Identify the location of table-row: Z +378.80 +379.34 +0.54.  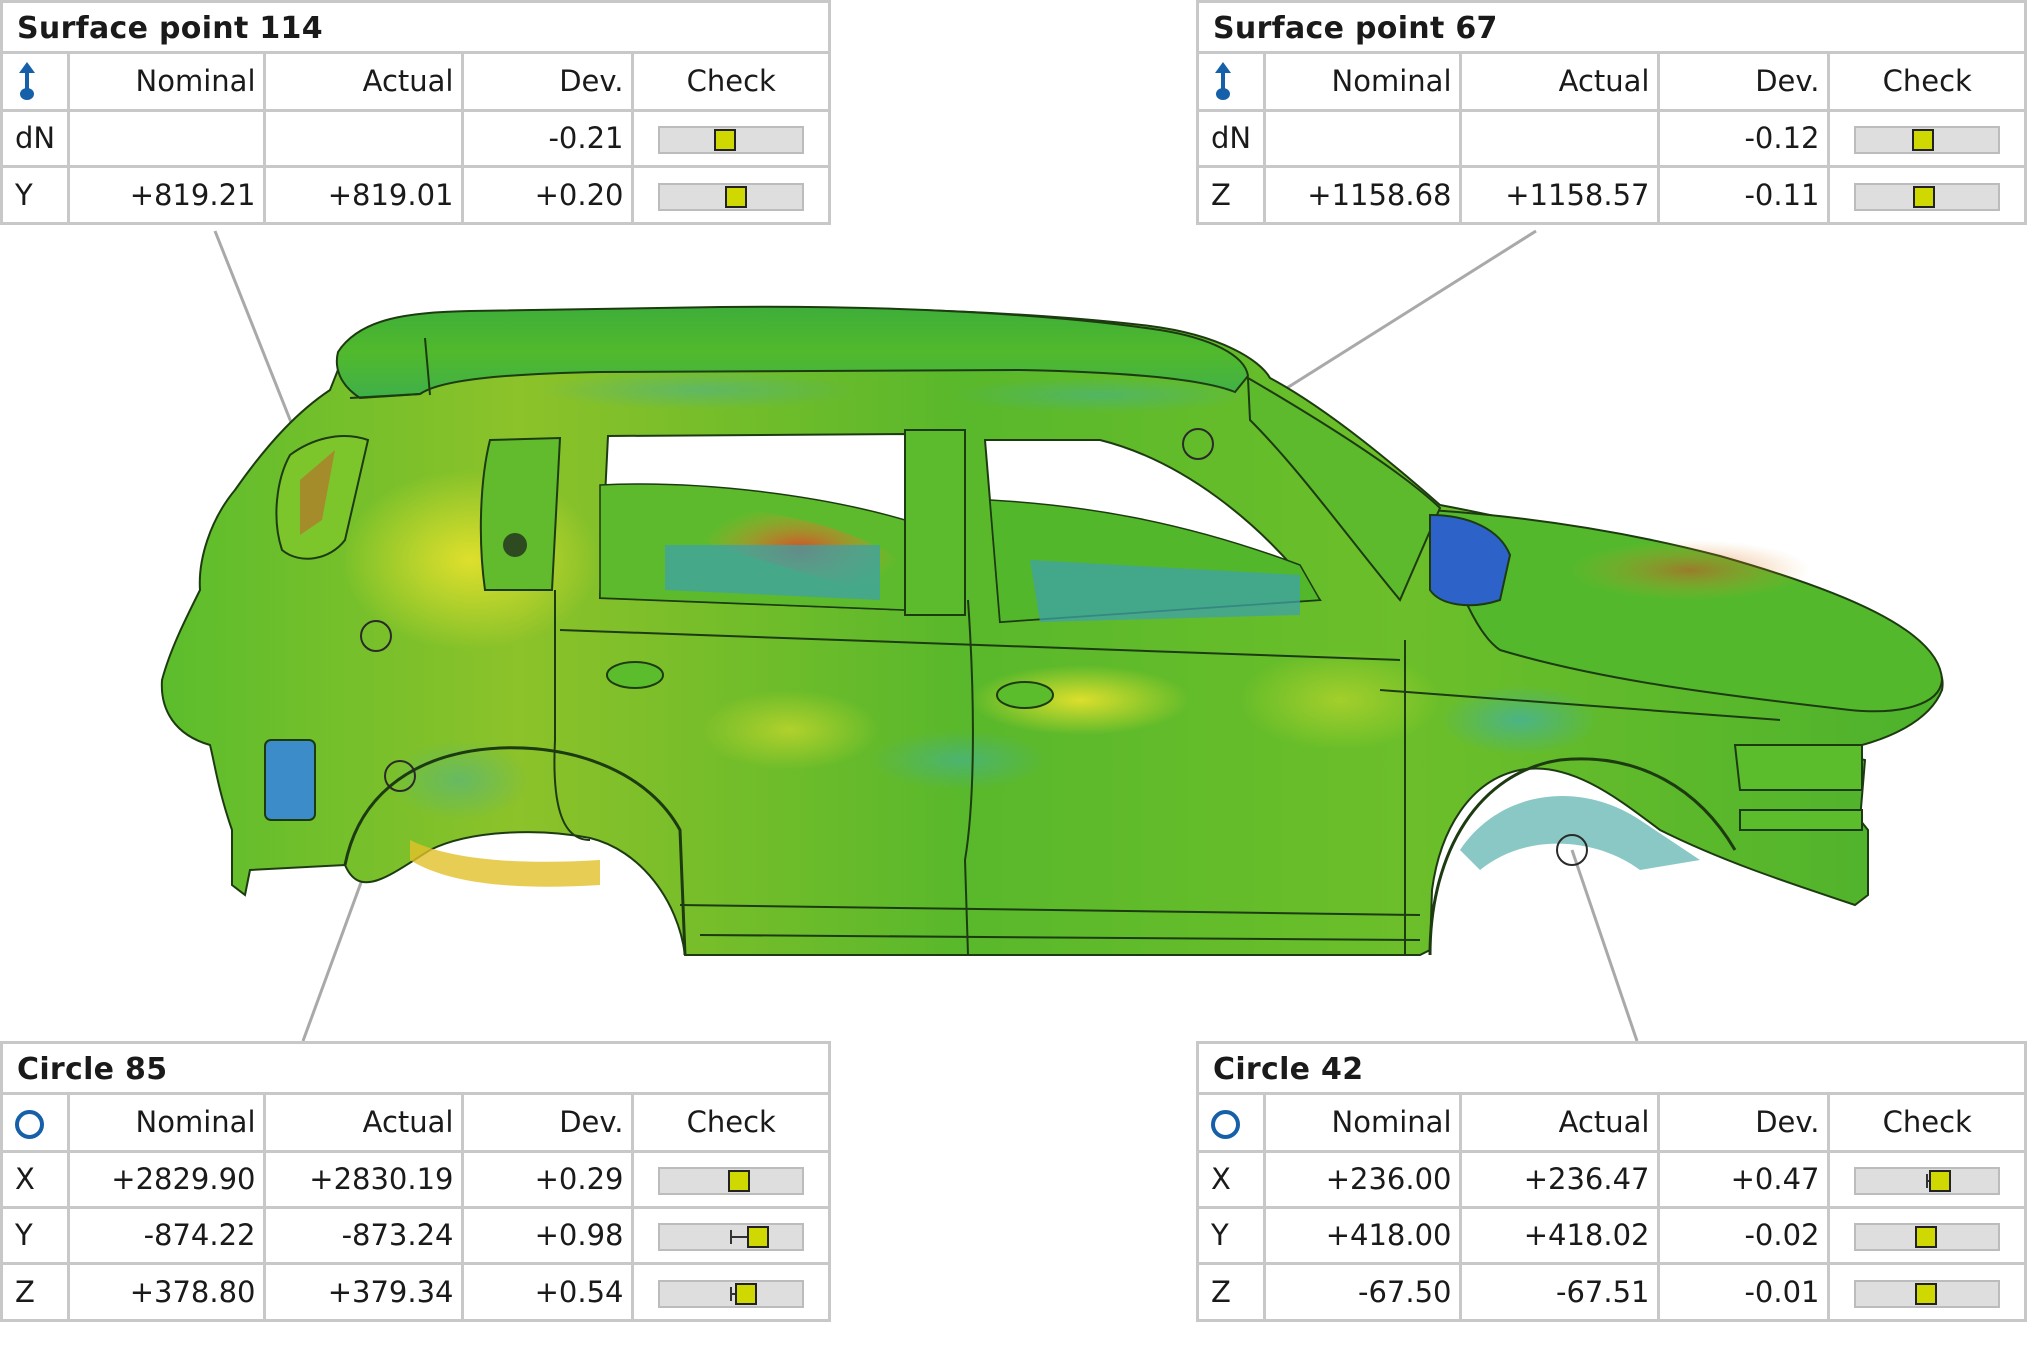
(415, 1291).